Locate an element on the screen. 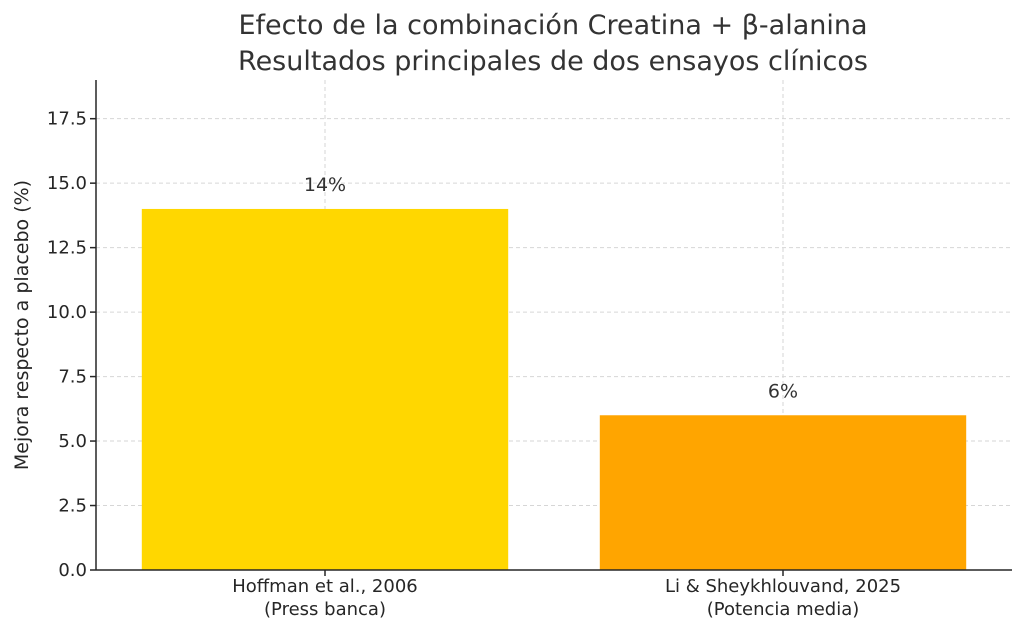 Image resolution: width=1024 pixels, height=635 pixels. x-tick-label: (Press banca) is located at coordinates (325, 609).